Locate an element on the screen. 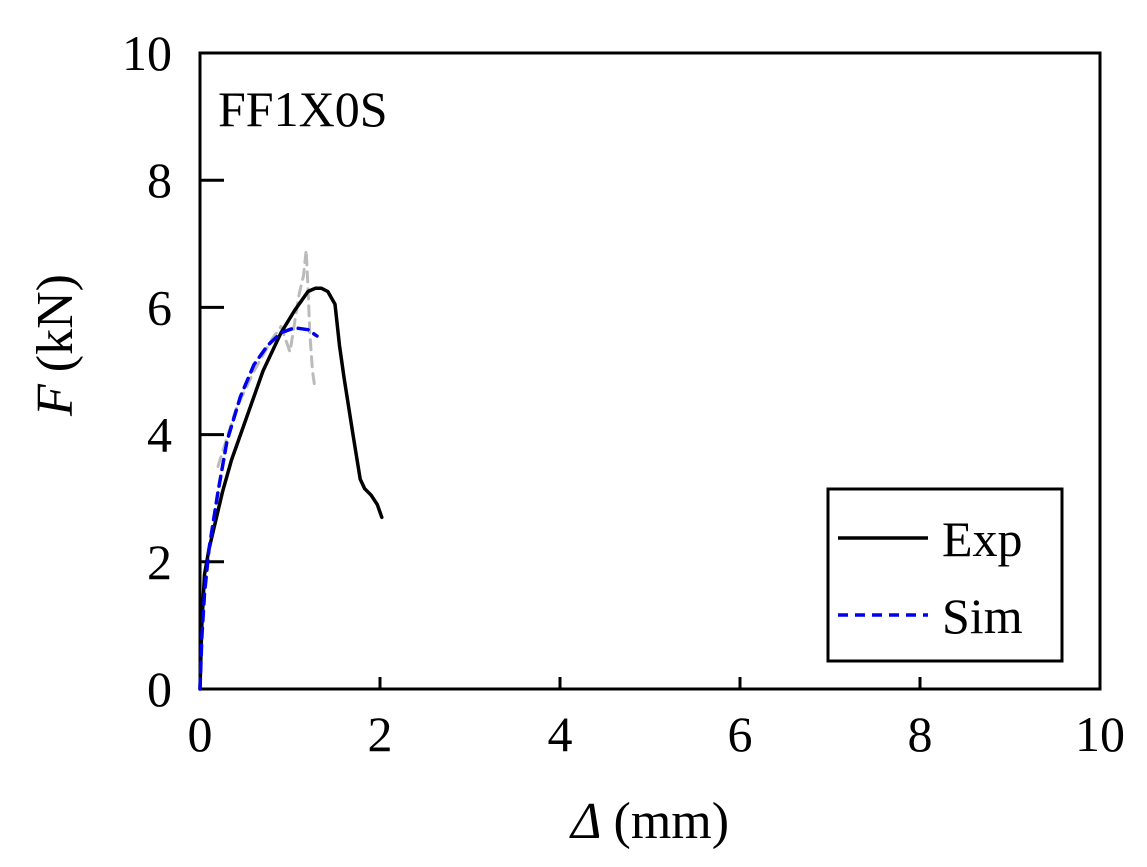 Image resolution: width=1147 pixels, height=867 pixels. y-axis-symbol: F is located at coordinates (55, 400).